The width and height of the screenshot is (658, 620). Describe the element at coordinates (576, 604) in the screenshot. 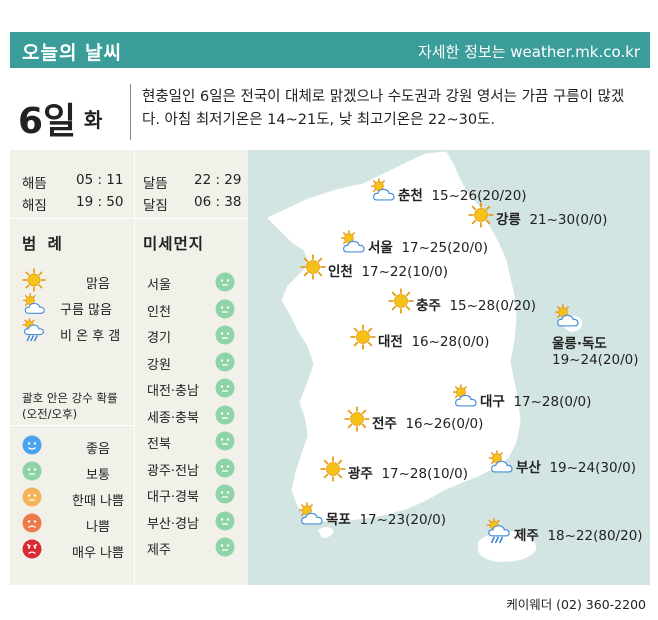

I see `footer-credit: 케이웨더 (02) 360-2200` at that location.